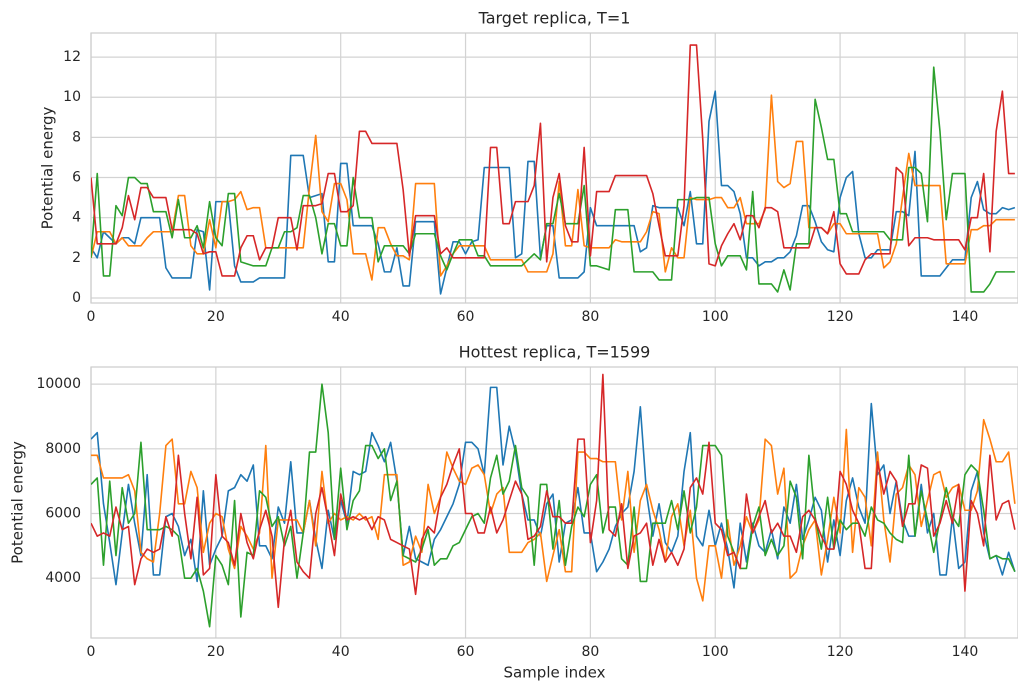 This screenshot has width=1018, height=682. Describe the element at coordinates (76, 137) in the screenshot. I see `y-tick-label: 8` at that location.